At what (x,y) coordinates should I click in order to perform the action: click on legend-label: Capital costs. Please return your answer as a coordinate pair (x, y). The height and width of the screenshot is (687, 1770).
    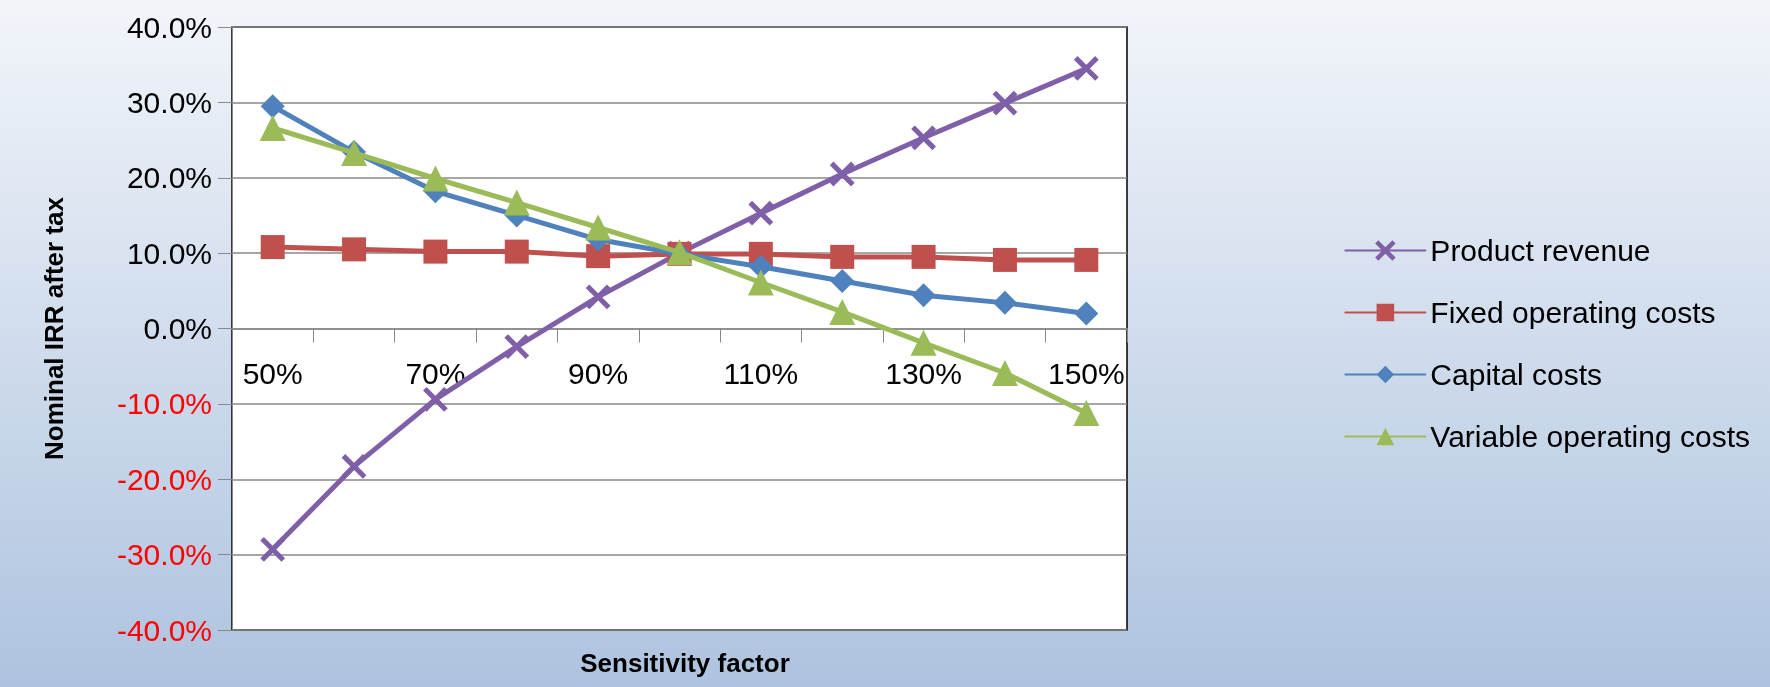
    Looking at the image, I should click on (1516, 374).